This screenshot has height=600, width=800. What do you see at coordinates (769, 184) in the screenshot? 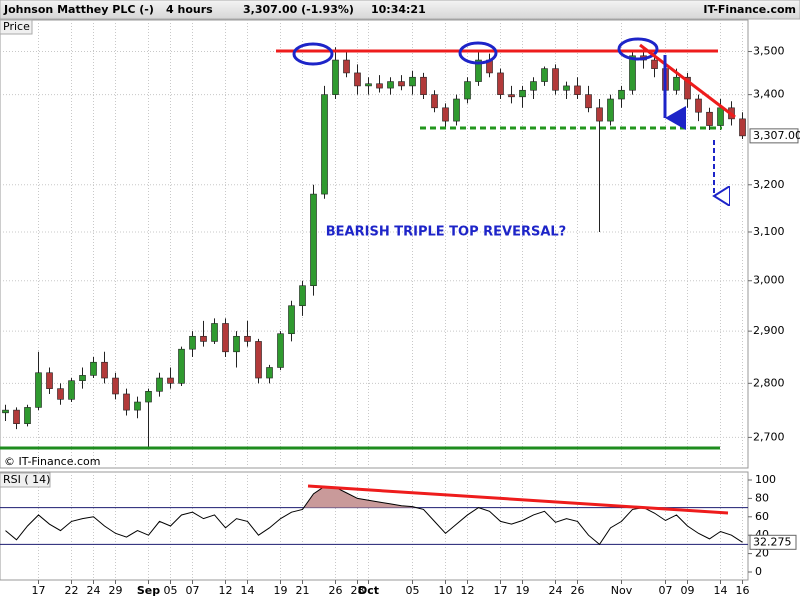
I see `y-tick-label: 3,200` at bounding box center [769, 184].